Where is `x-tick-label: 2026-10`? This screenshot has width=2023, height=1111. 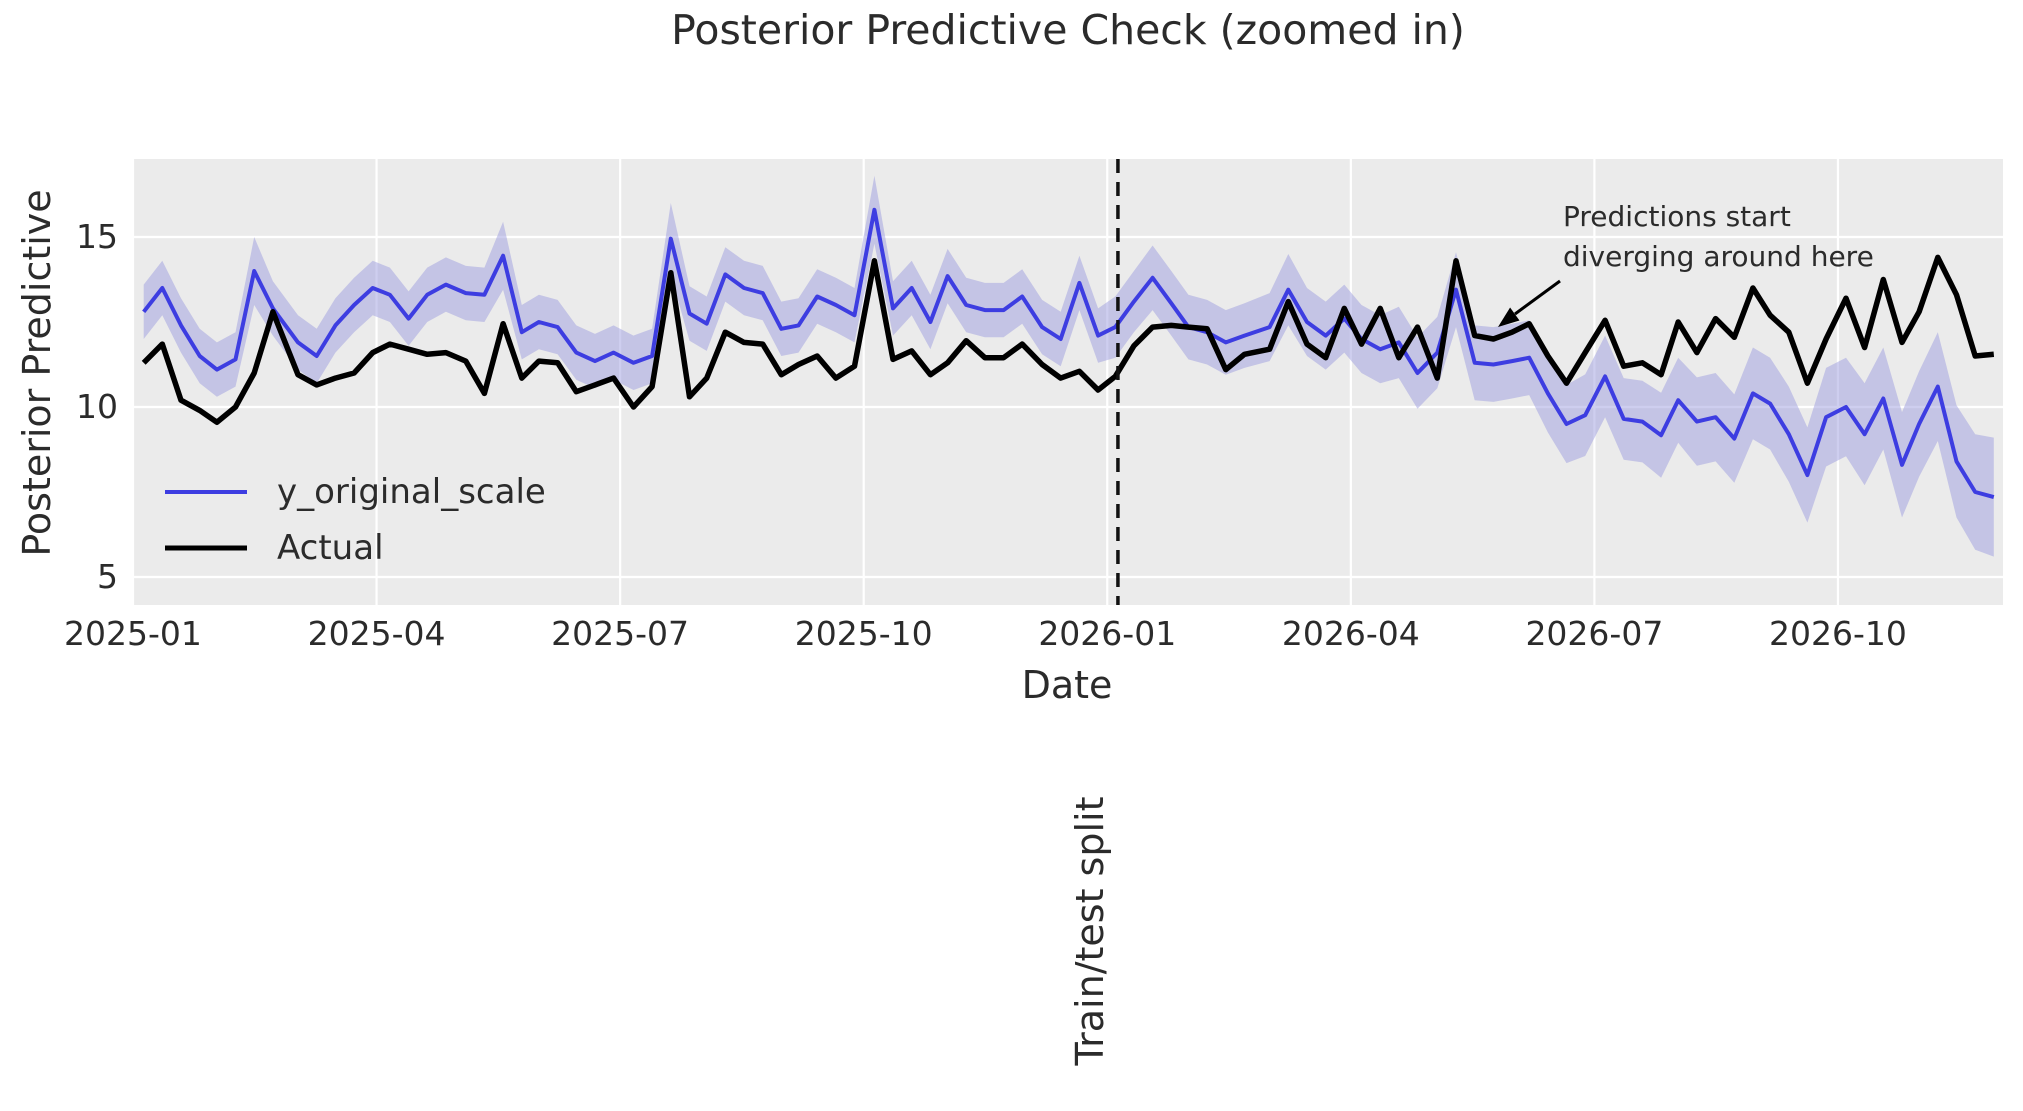 x-tick-label: 2026-10 is located at coordinates (1838, 633).